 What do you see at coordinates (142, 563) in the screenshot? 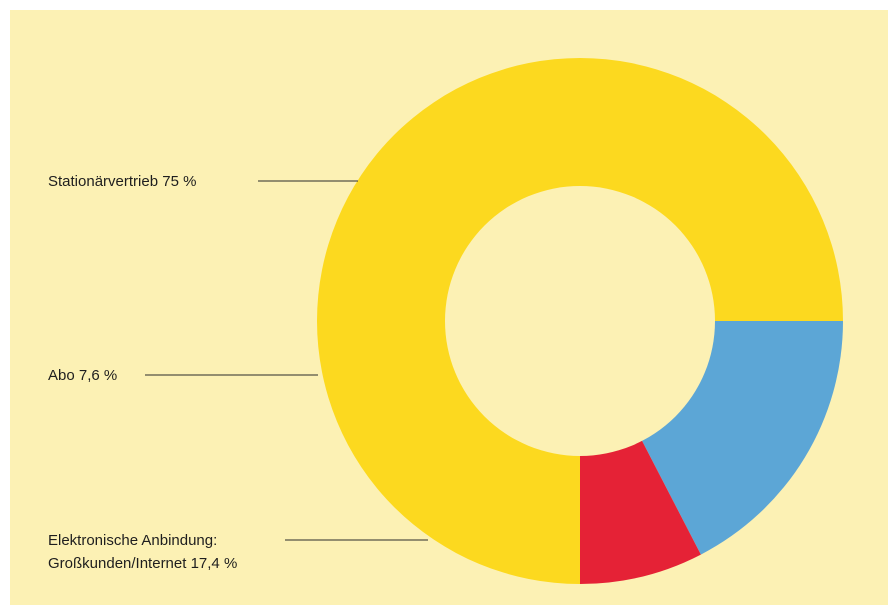
I see `label-elektronische-anbindung-line2: Großkunden/Internet 17,4 %` at bounding box center [142, 563].